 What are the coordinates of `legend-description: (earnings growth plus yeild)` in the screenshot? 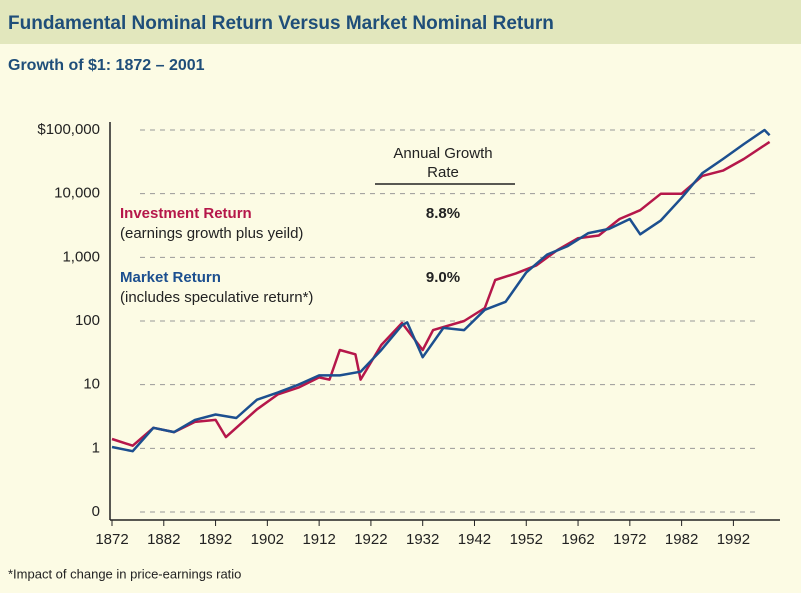 It's located at (211, 233).